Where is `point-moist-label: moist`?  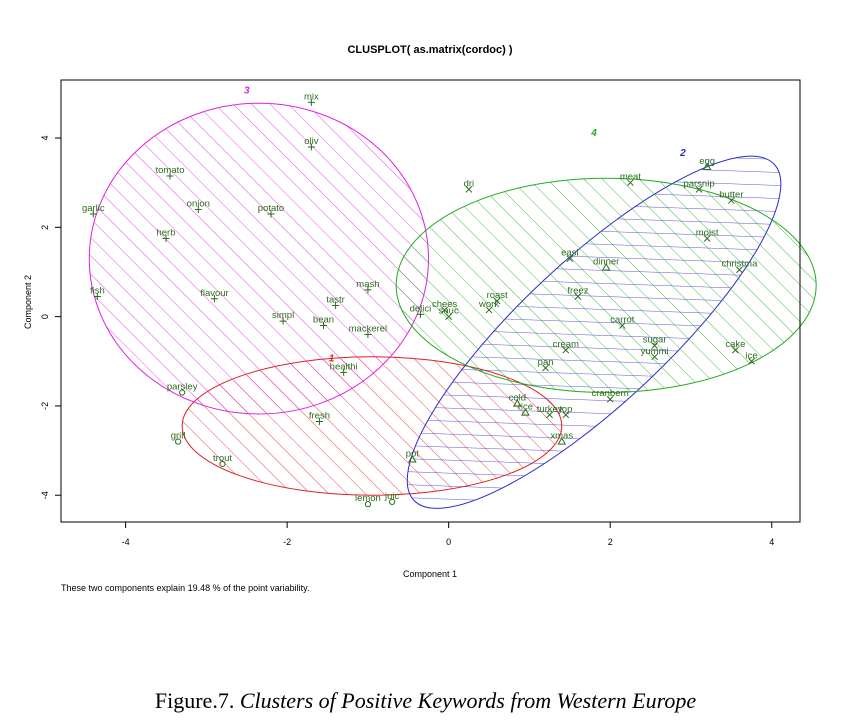 point-moist-label: moist is located at coordinates (707, 232).